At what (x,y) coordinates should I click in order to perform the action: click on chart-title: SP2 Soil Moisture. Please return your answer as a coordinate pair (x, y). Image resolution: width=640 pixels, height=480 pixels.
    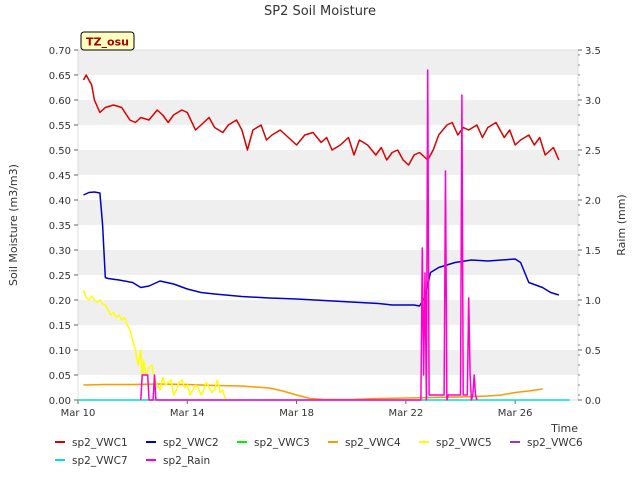
    Looking at the image, I should click on (320, 11).